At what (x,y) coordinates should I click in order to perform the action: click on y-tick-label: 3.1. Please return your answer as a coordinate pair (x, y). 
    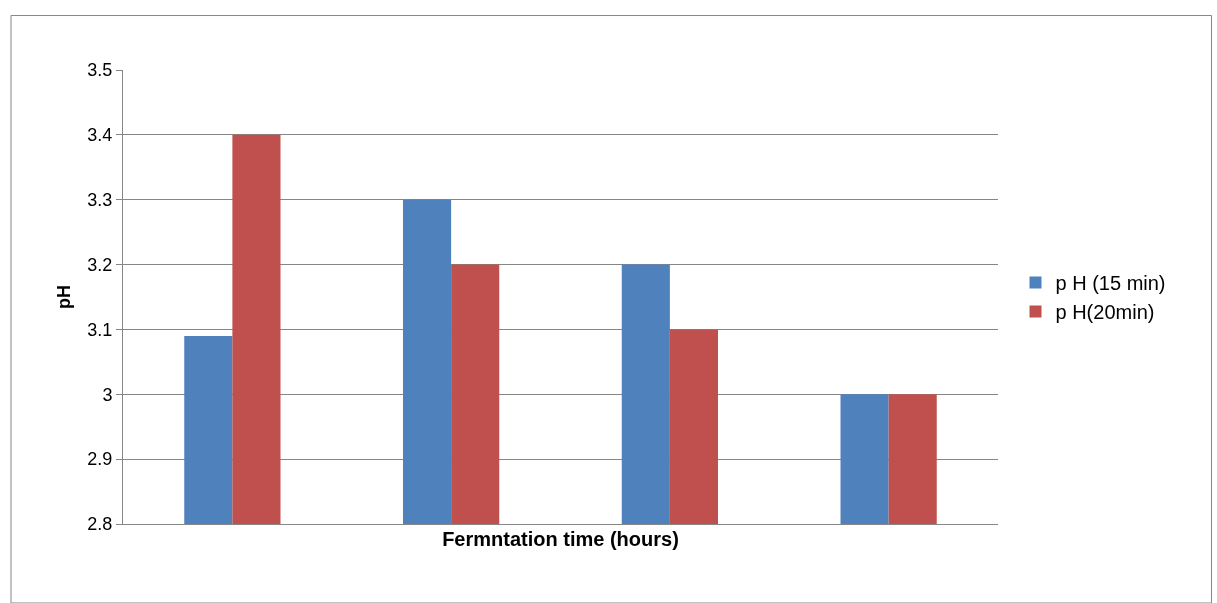
    Looking at the image, I should click on (100, 329).